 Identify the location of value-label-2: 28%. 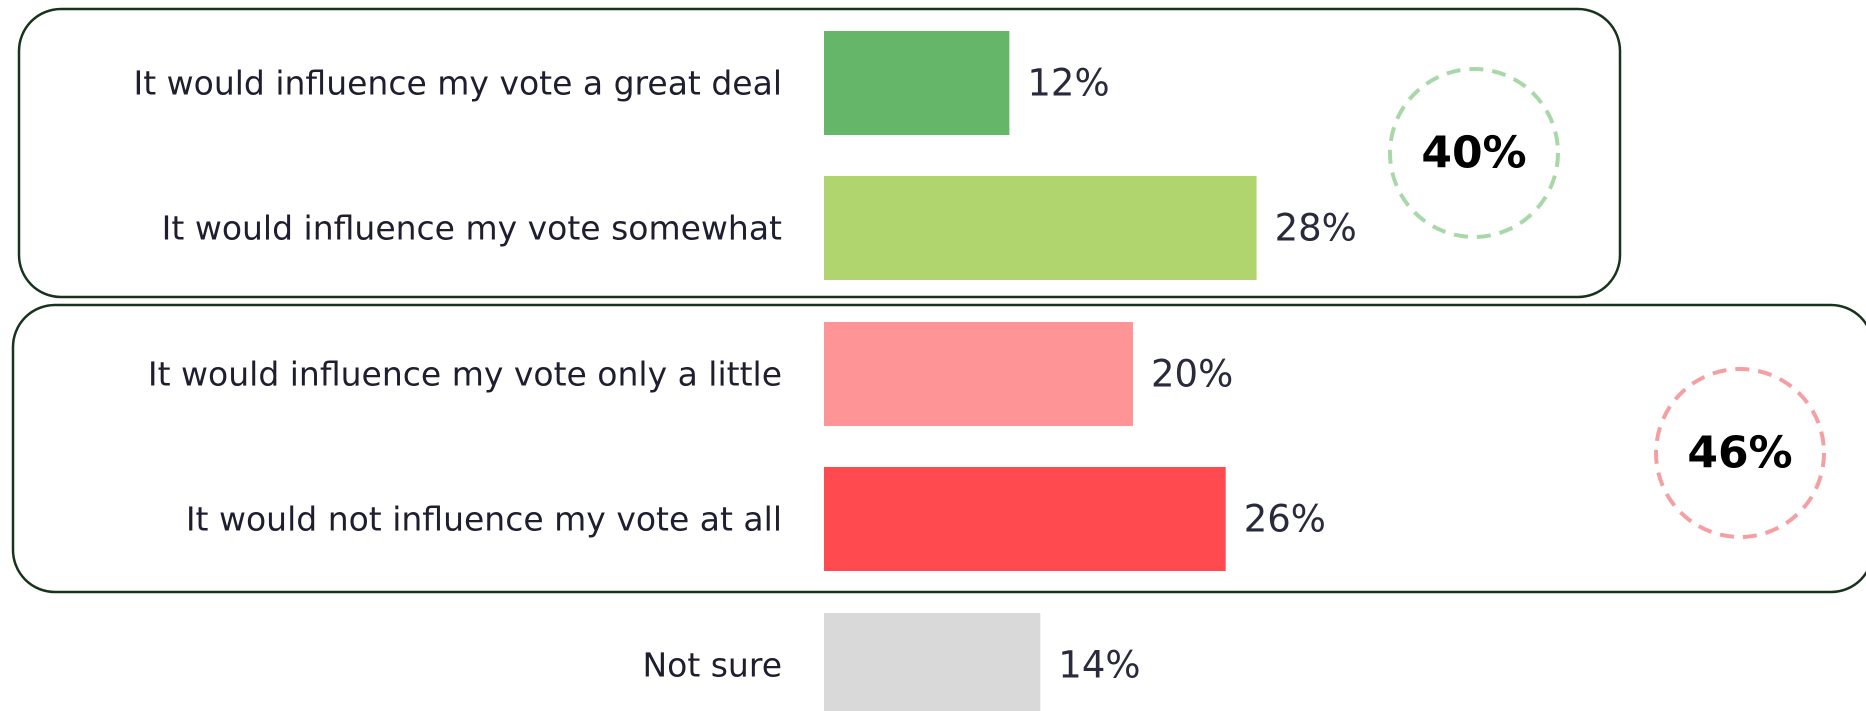
(1316, 228).